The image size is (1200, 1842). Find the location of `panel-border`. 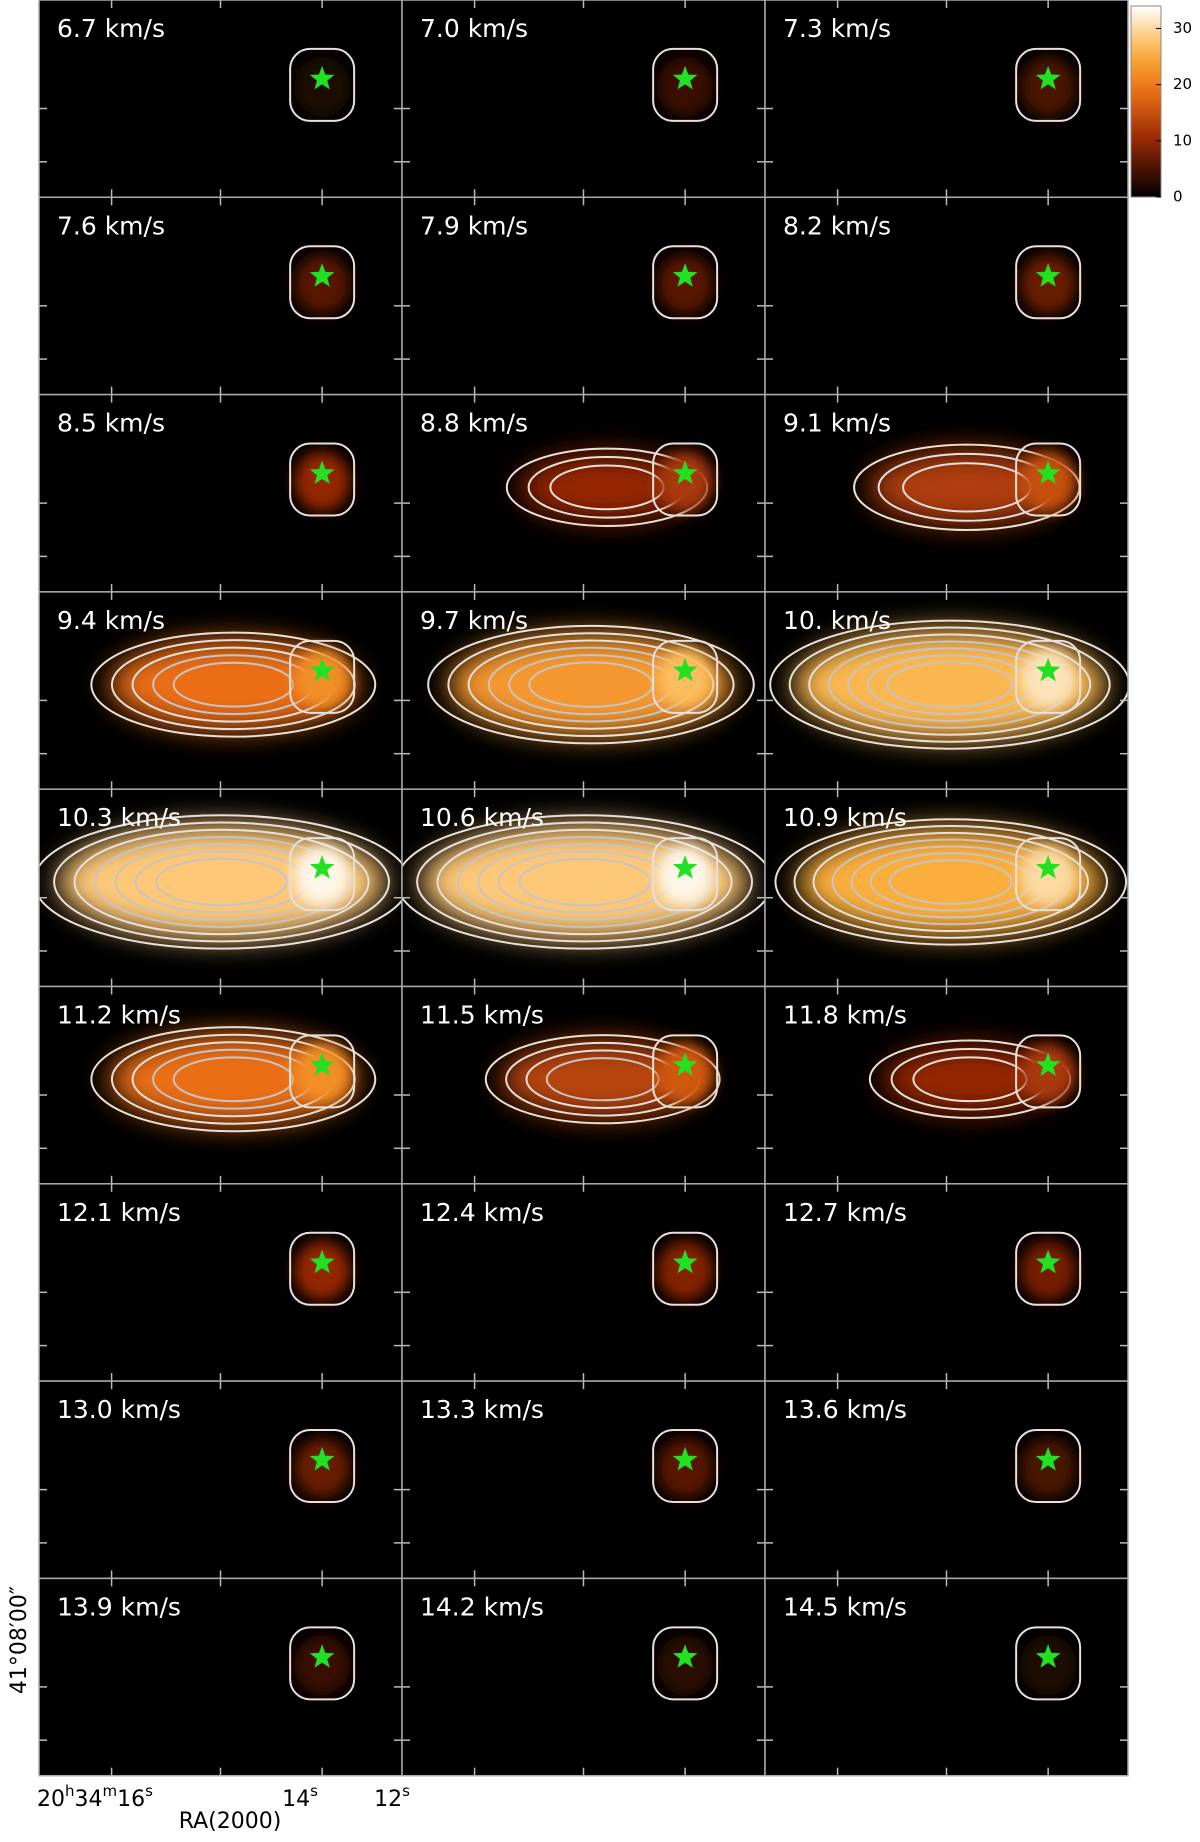

panel-border is located at coordinates (946, 1677).